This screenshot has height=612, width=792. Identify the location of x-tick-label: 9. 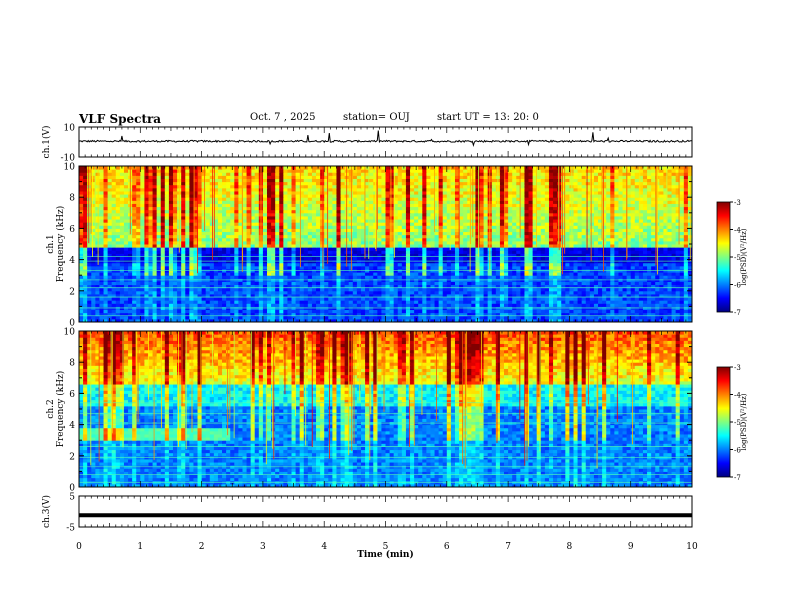
(631, 547).